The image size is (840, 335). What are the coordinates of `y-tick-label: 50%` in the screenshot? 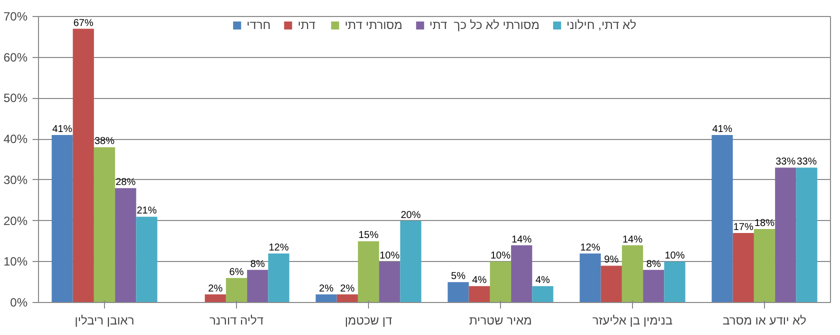 It's located at (15, 98).